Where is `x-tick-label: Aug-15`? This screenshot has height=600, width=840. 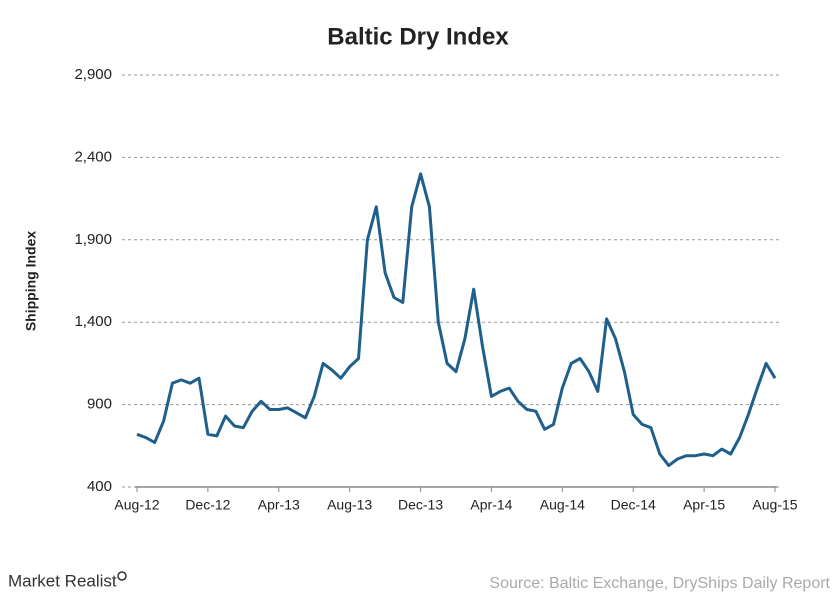
x-tick-label: Aug-15 is located at coordinates (774, 505).